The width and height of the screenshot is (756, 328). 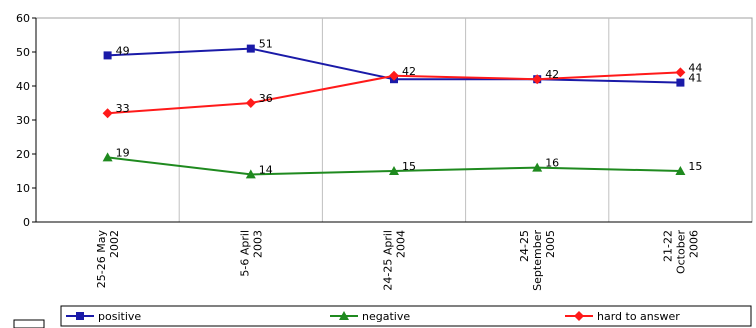 I want to click on y-tick-label: 0, so click(x=26, y=222).